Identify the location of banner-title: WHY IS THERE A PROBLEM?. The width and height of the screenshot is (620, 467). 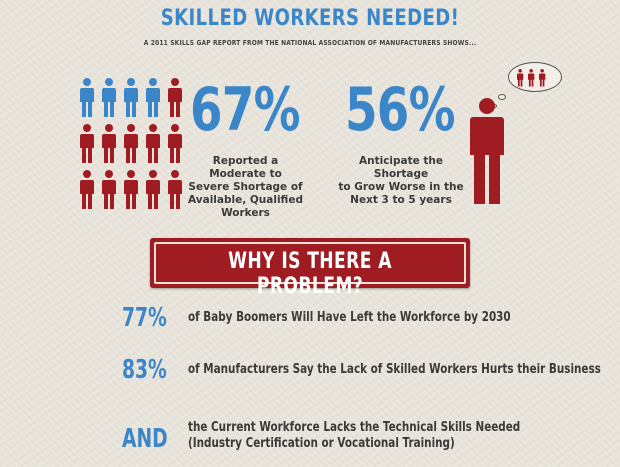
(310, 274).